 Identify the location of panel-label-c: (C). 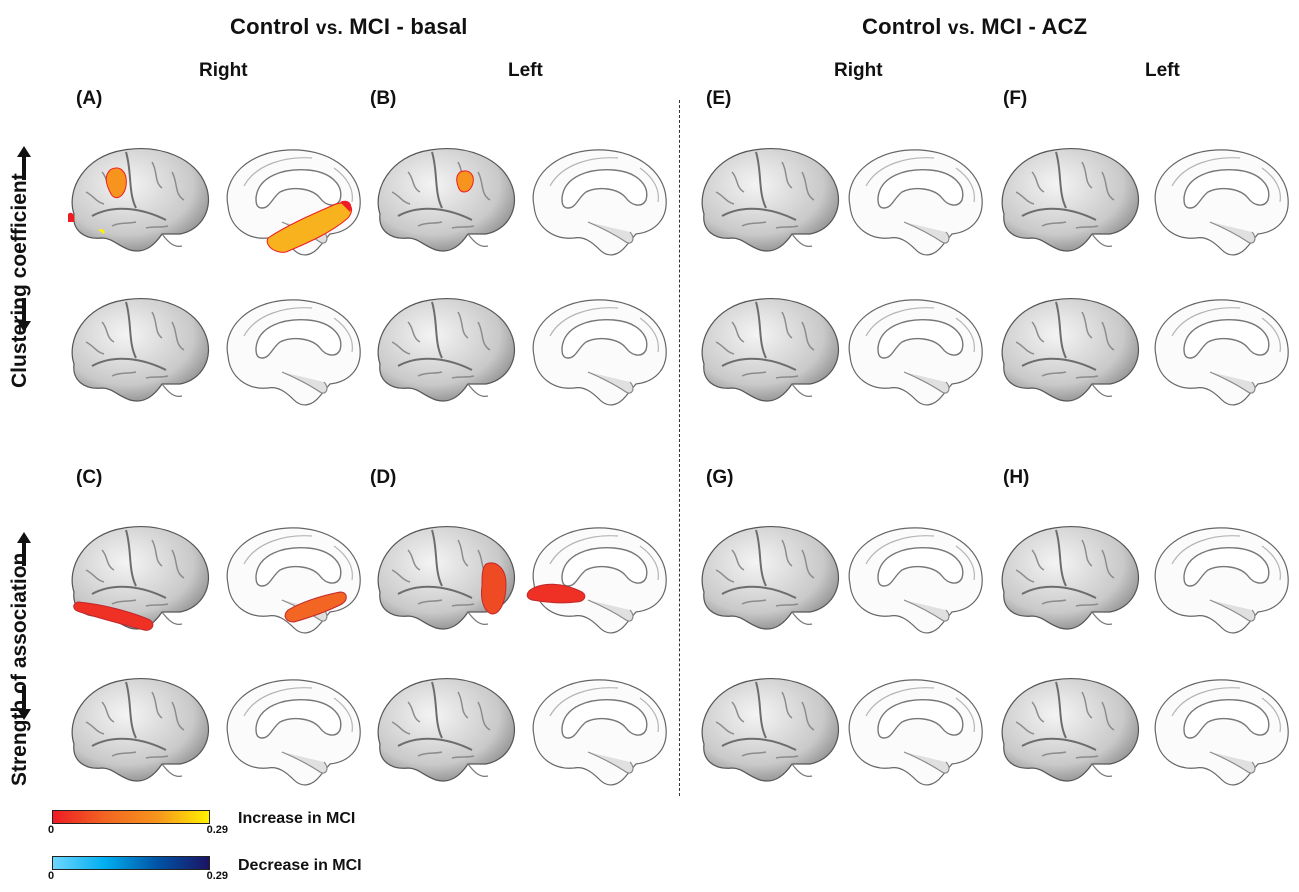
(89, 477).